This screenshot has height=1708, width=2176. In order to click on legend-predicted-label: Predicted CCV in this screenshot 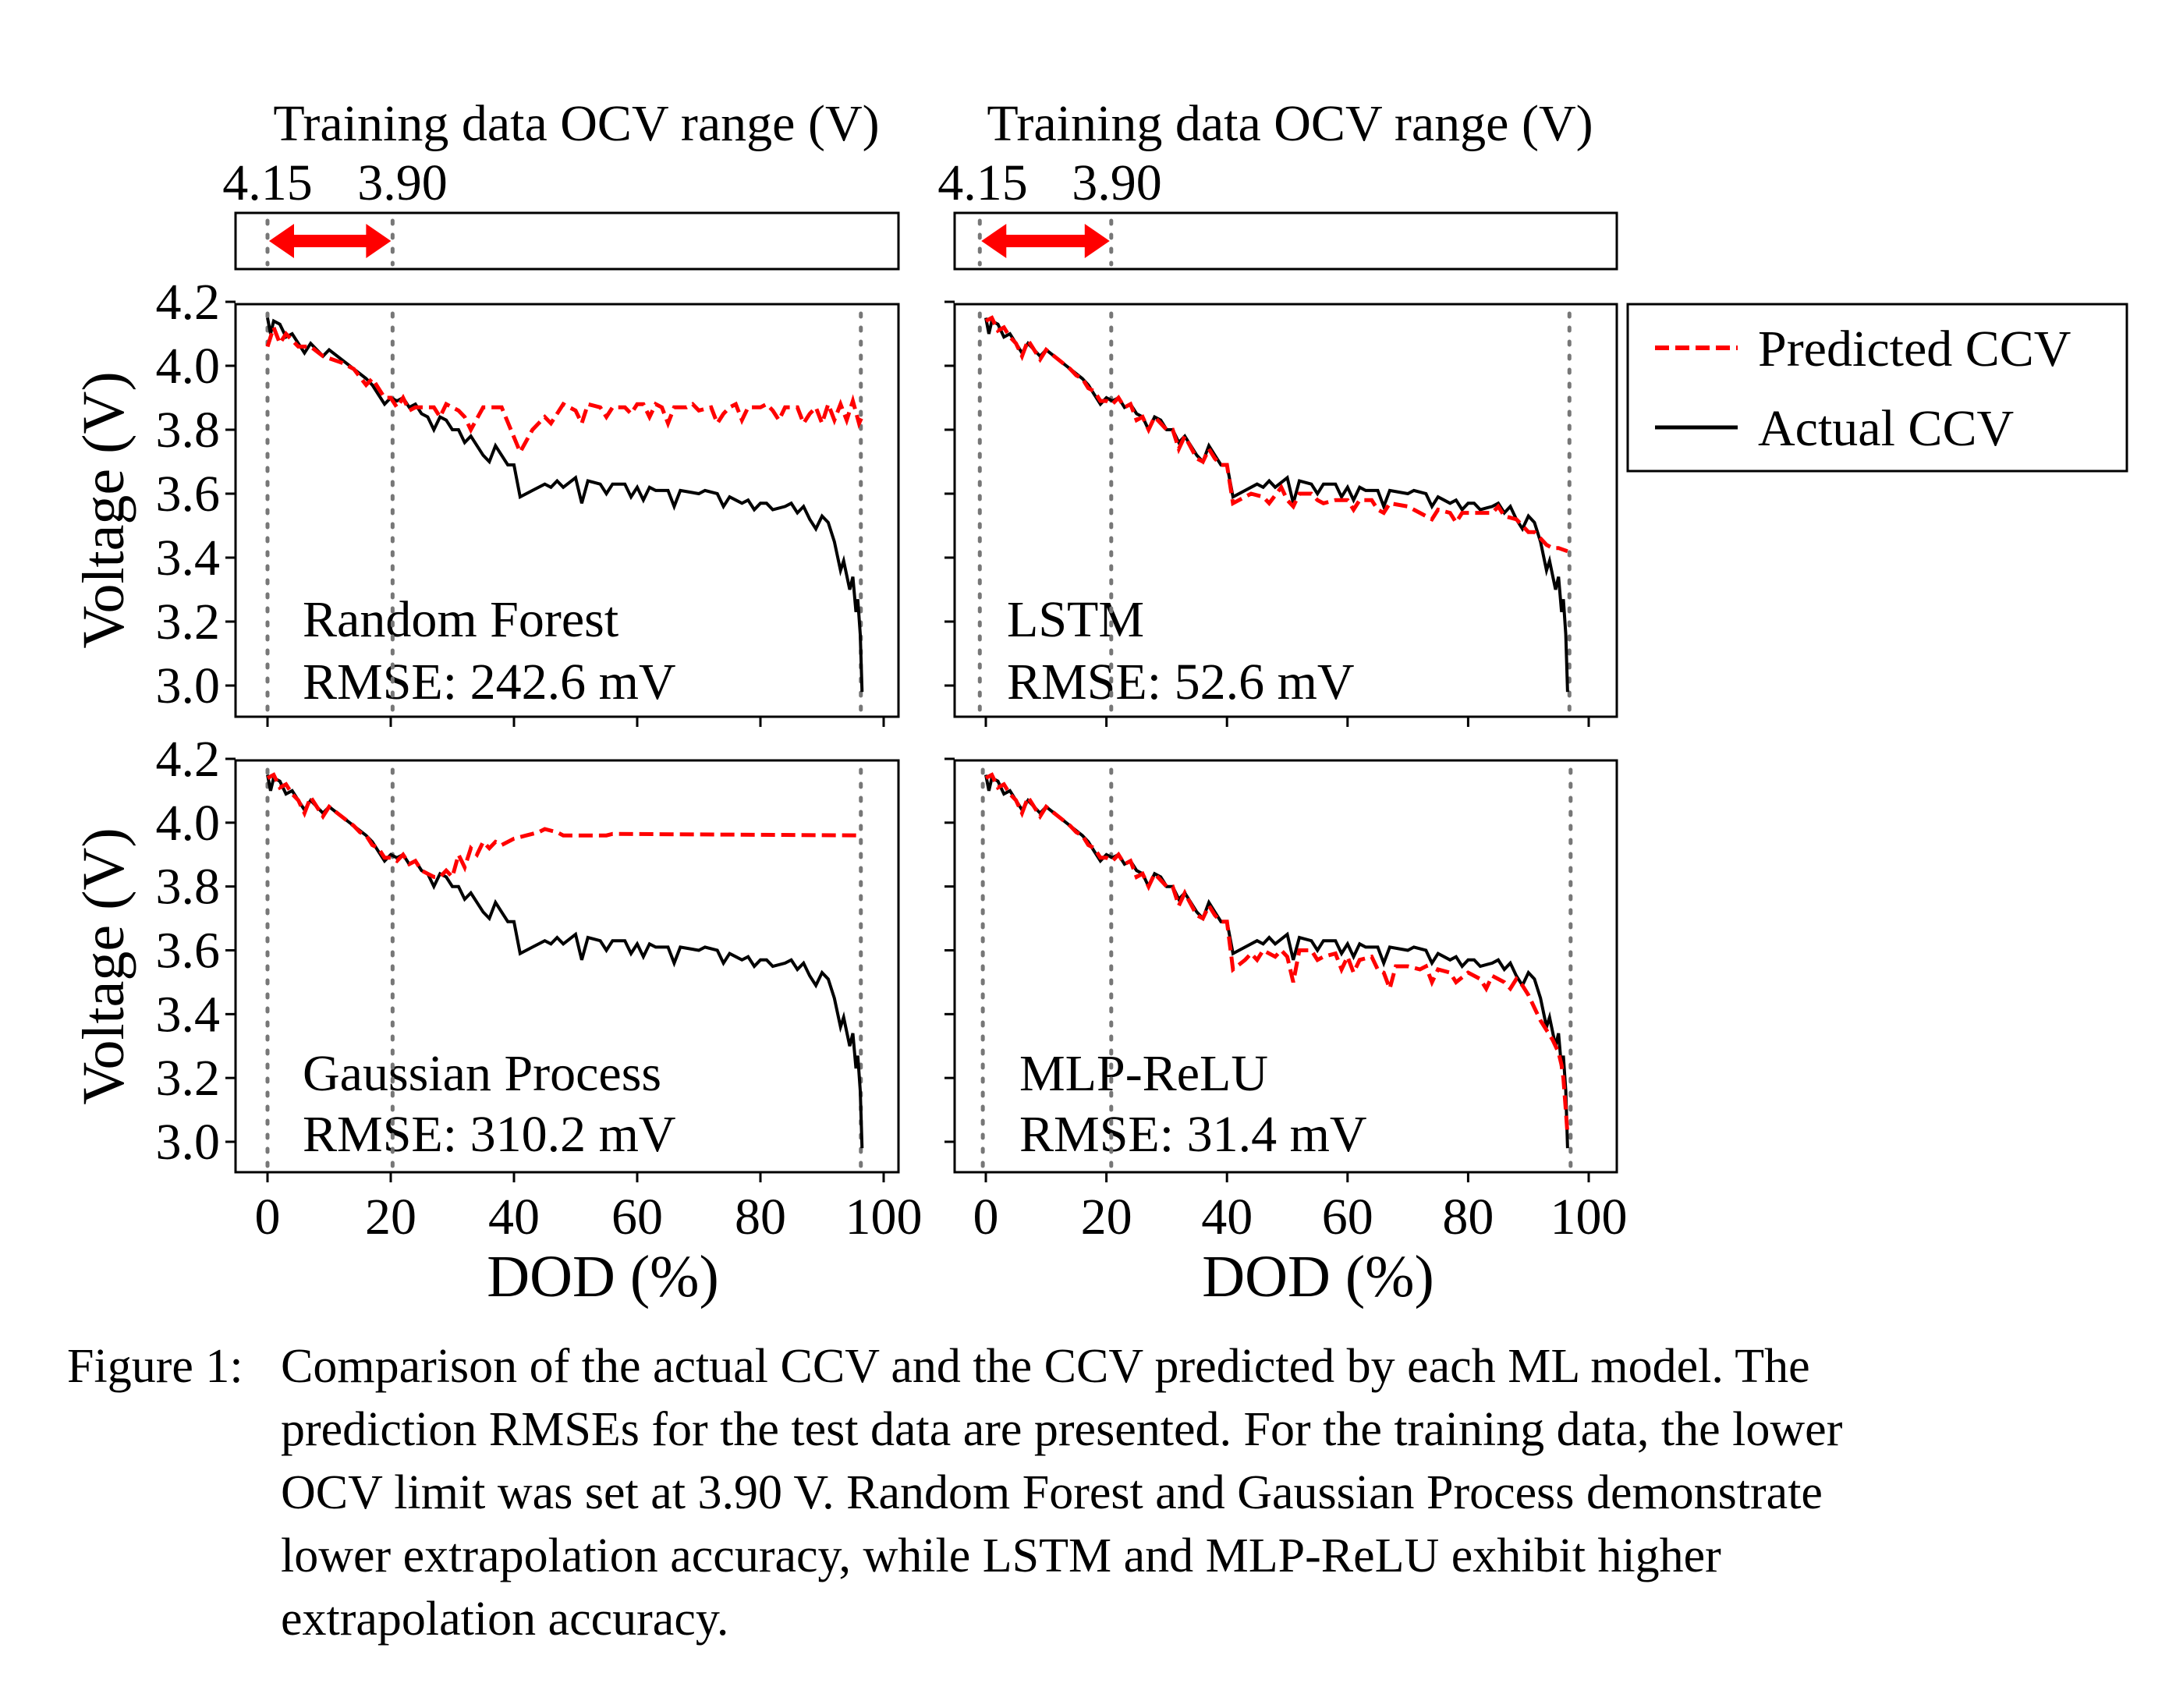, I will do `click(1915, 349)`.